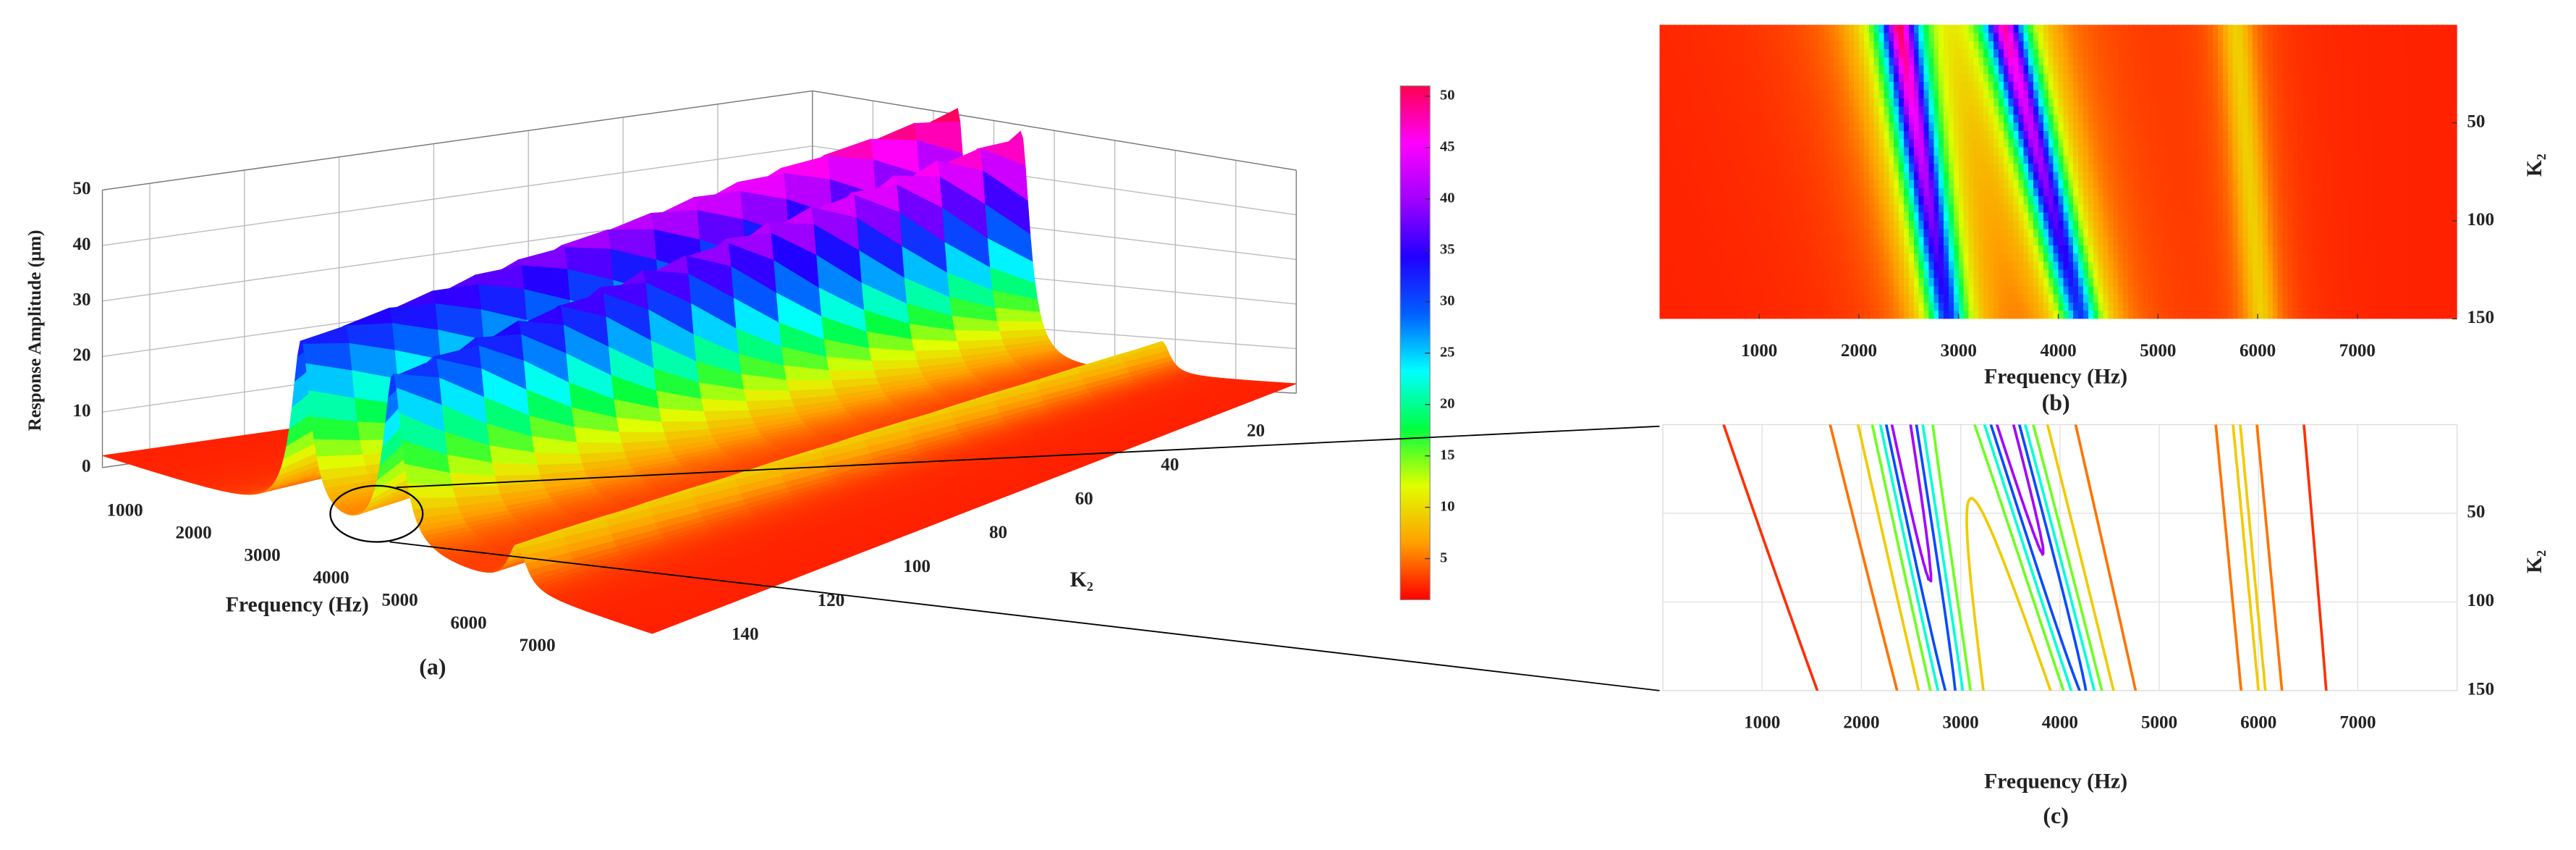 The width and height of the screenshot is (2576, 850). Describe the element at coordinates (457, 196) in the screenshot. I see `grid-line` at that location.